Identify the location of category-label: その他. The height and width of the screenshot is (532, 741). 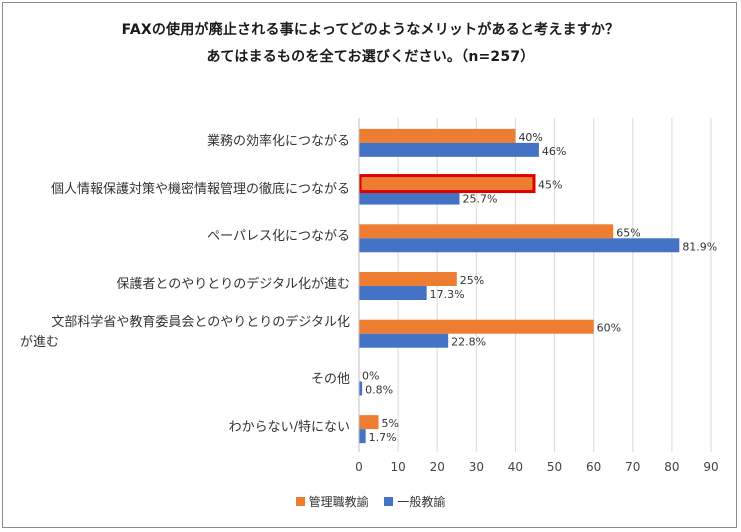
(330, 380).